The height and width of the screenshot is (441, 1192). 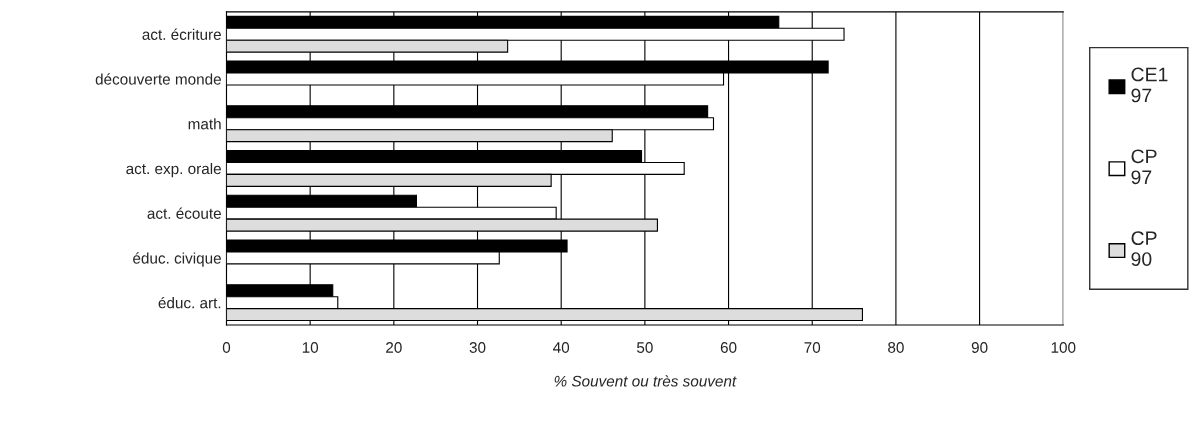 What do you see at coordinates (226, 347) in the screenshot?
I see `x-tick-label: 0` at bounding box center [226, 347].